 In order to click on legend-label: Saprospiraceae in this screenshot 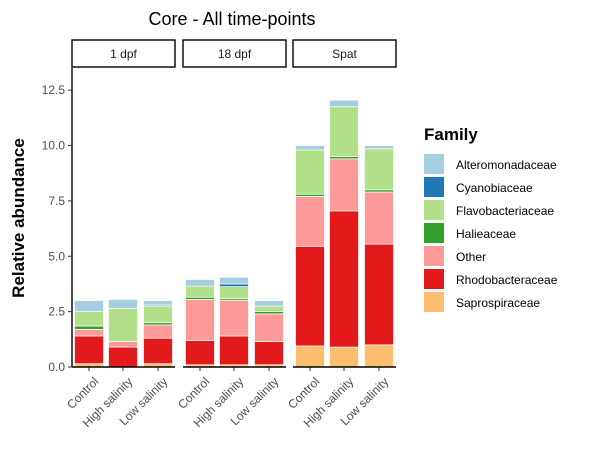, I will do `click(498, 303)`.